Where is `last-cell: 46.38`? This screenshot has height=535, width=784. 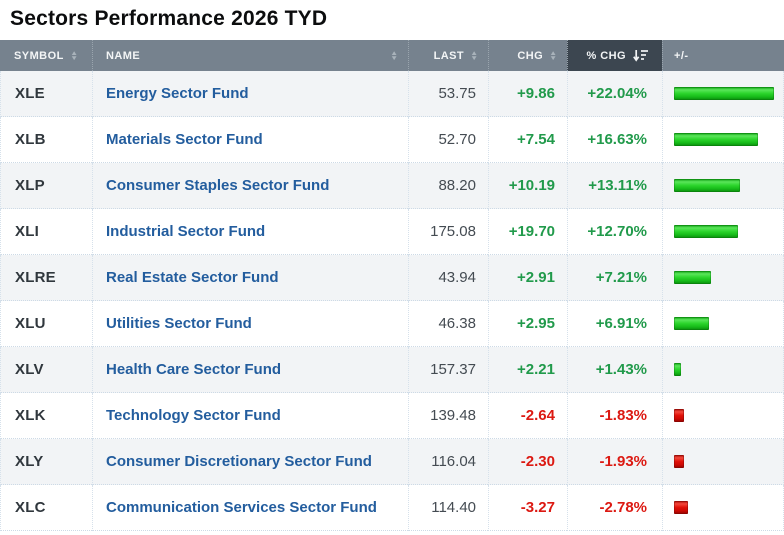 last-cell: 46.38 is located at coordinates (448, 324).